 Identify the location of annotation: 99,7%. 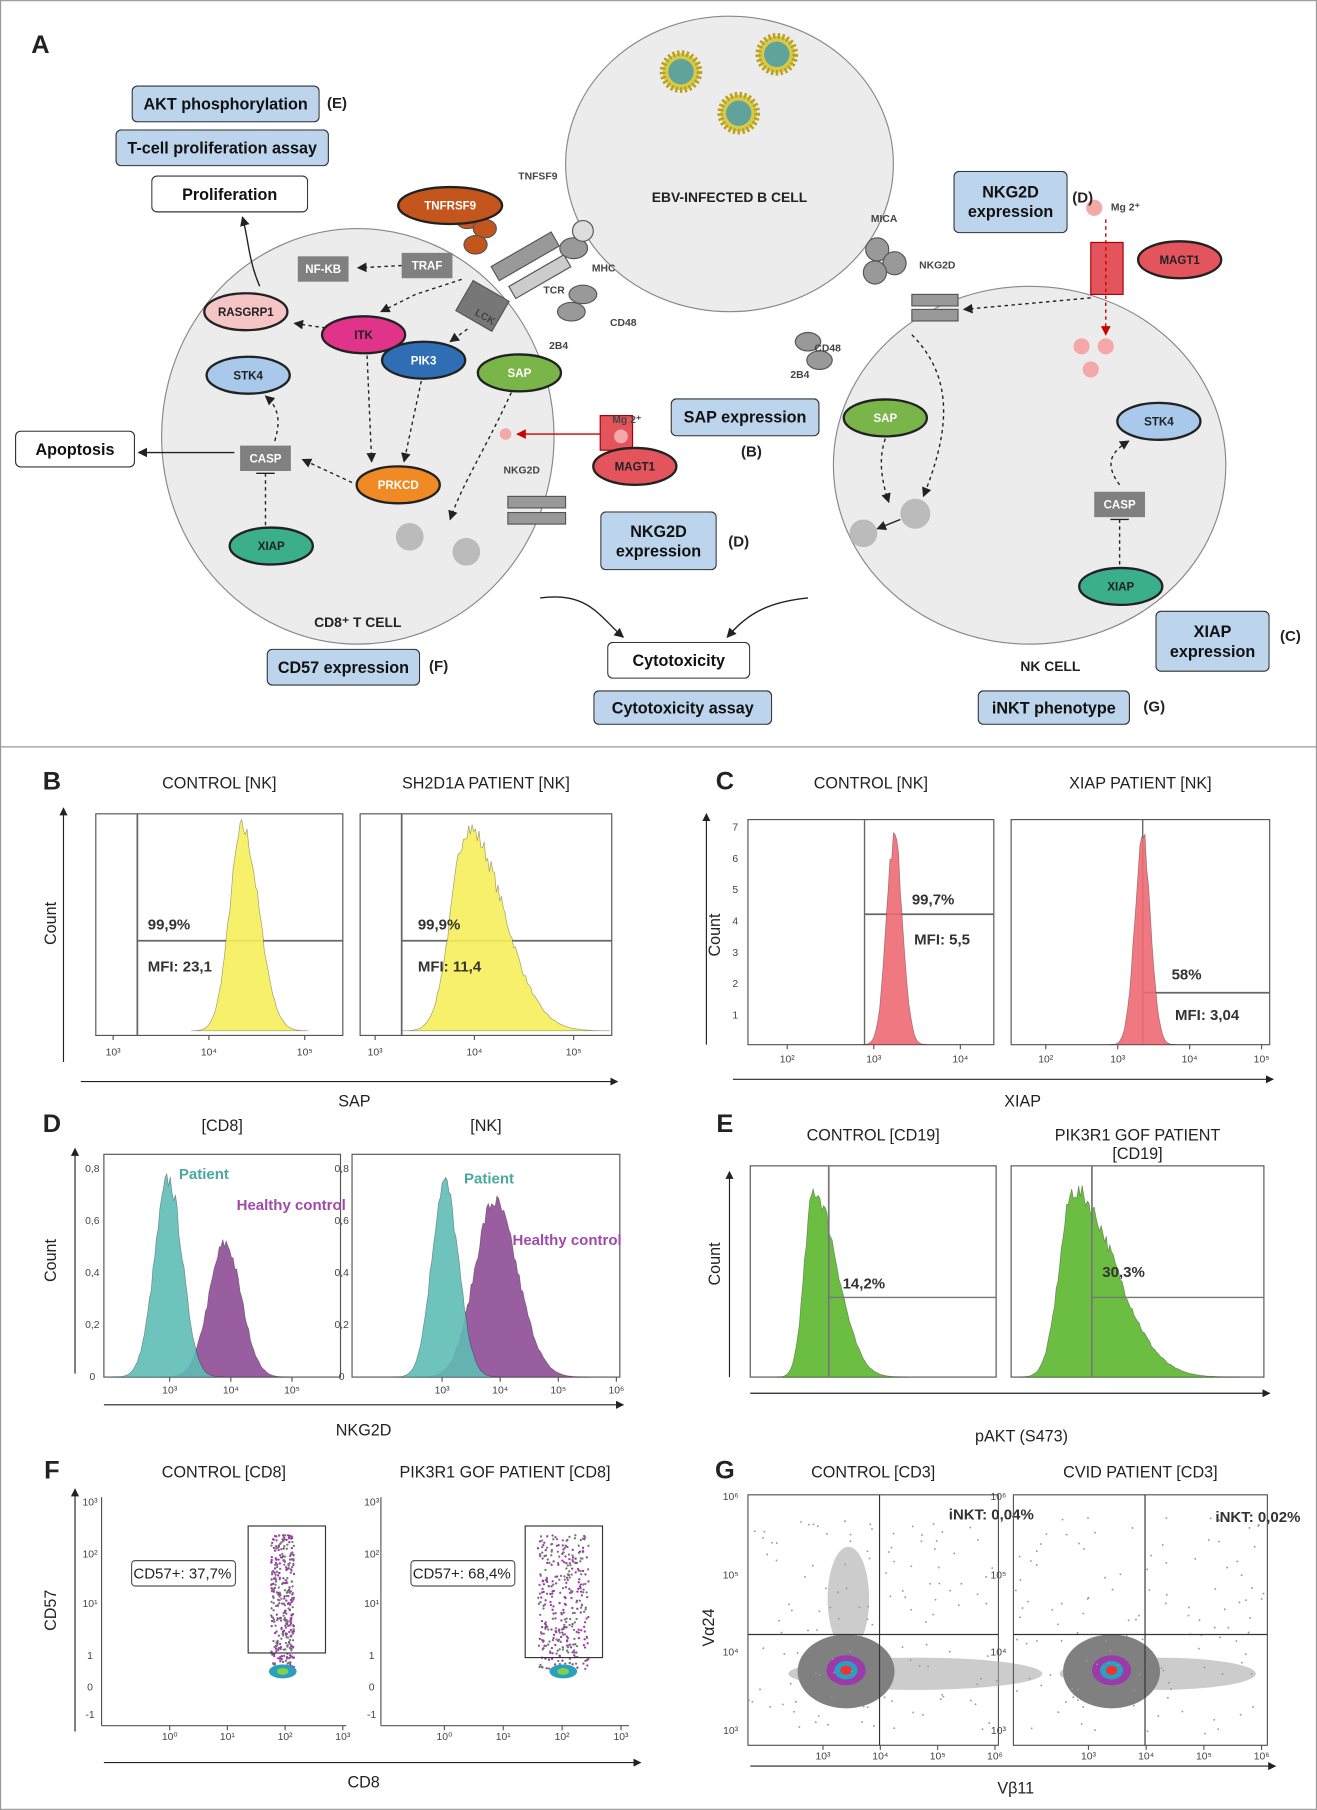
(933, 899).